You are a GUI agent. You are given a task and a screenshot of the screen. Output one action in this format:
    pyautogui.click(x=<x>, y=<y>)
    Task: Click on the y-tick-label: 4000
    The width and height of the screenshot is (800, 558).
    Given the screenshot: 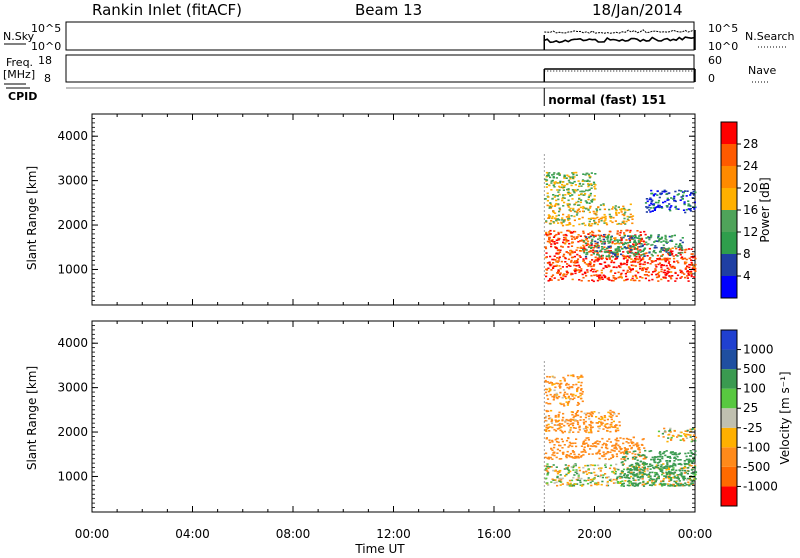 What is the action you would take?
    pyautogui.click(x=72, y=343)
    